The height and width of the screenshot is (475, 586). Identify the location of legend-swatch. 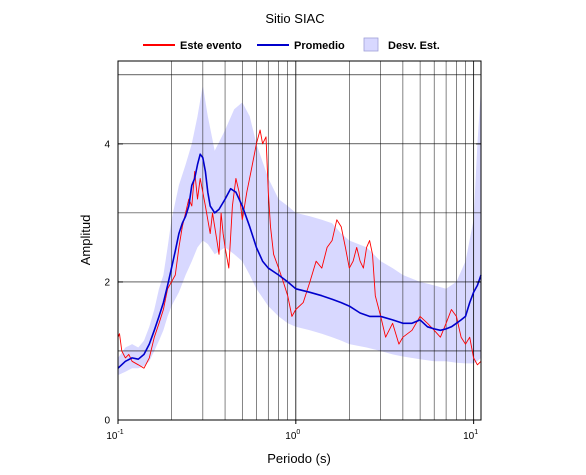
(371, 44).